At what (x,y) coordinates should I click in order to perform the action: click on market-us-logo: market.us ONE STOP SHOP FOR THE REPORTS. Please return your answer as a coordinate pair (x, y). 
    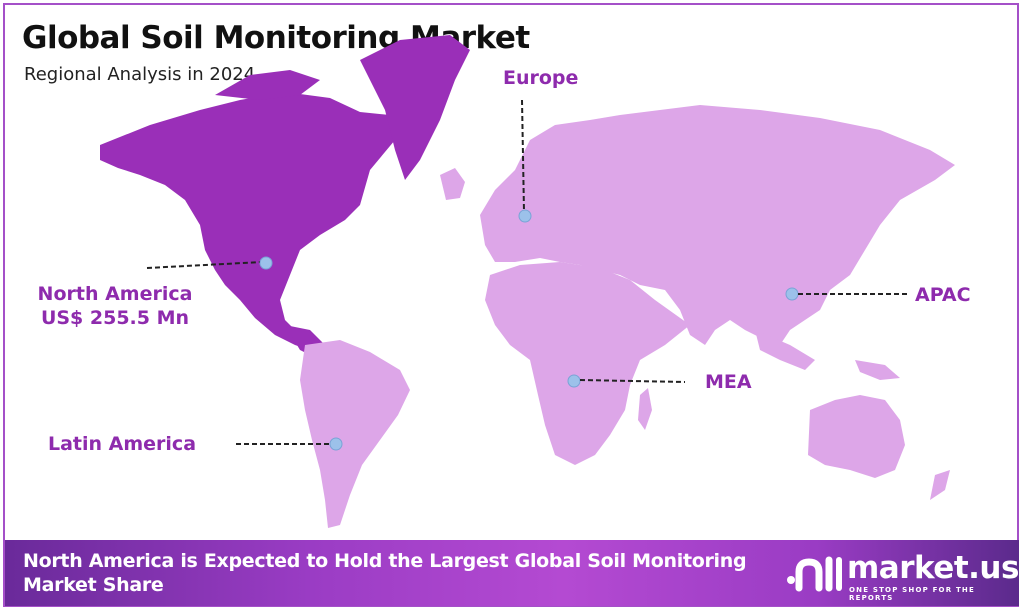
    Looking at the image, I should click on (902, 576).